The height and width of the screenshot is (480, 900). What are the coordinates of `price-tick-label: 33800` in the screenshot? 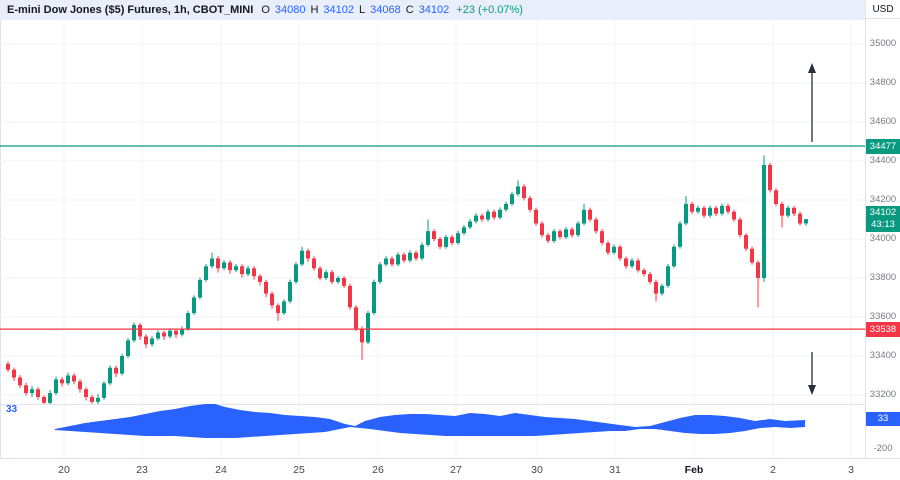 It's located at (883, 277).